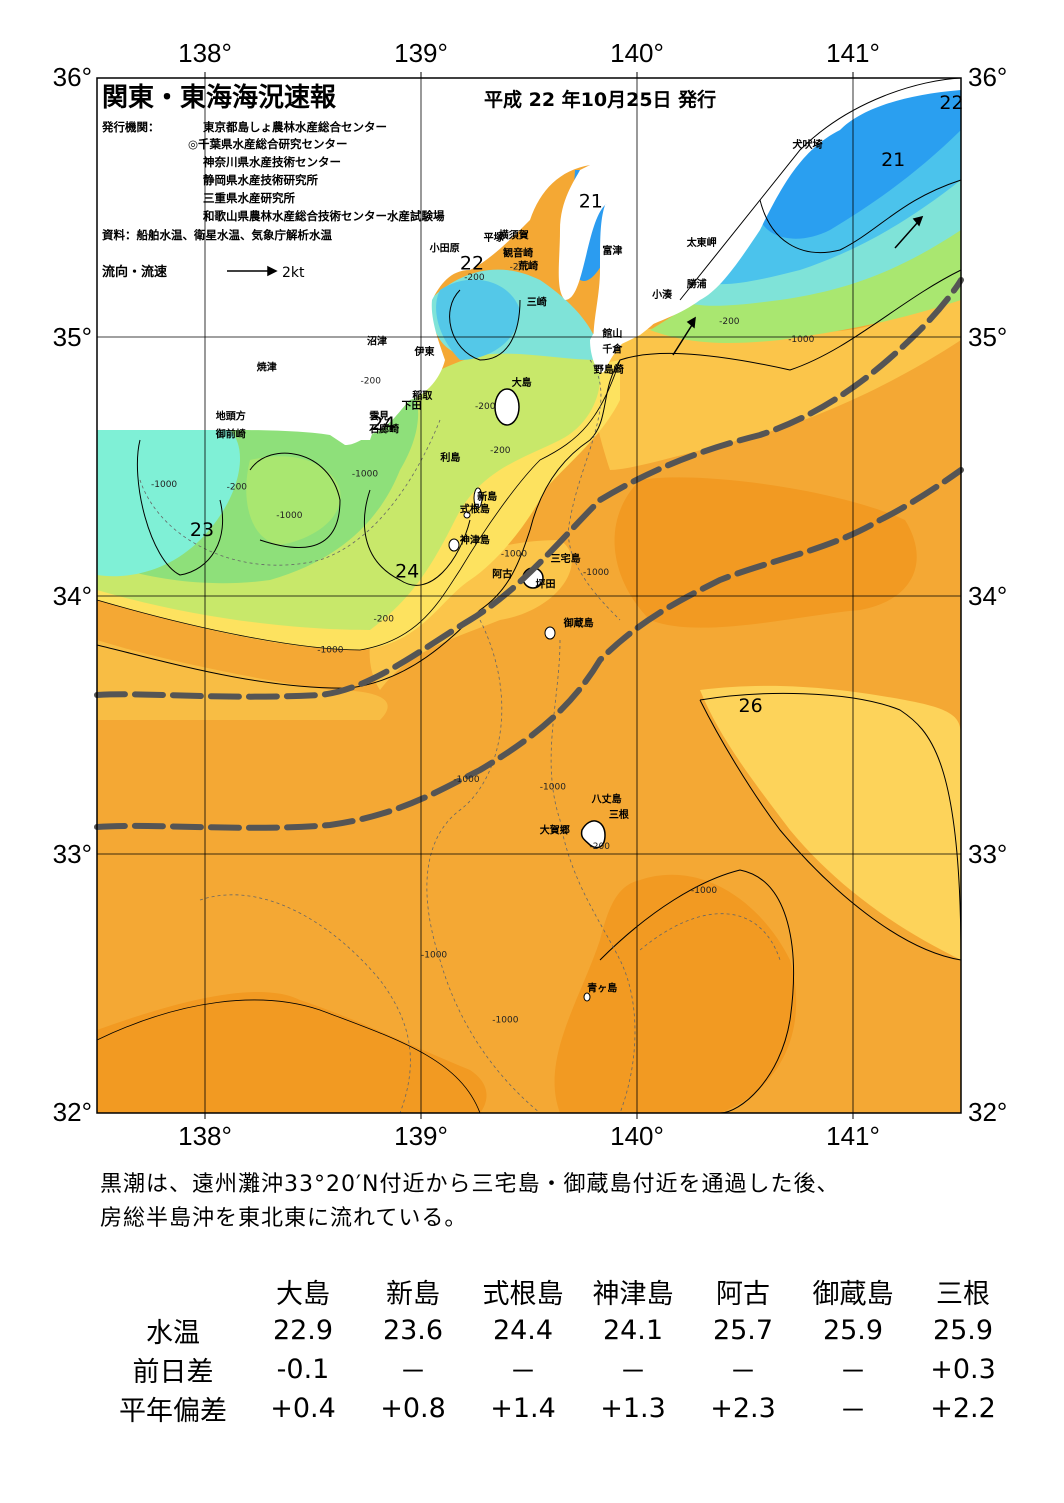  I want to click on place-name: 大賀郷, so click(555, 830).